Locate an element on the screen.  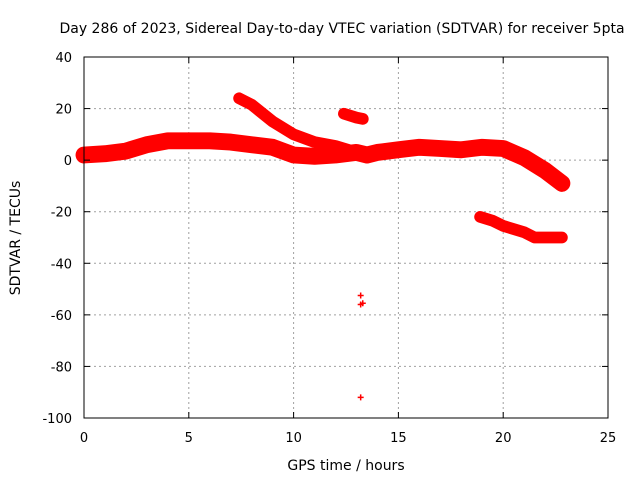
y-tick-label-40: 40 is located at coordinates (63, 58).